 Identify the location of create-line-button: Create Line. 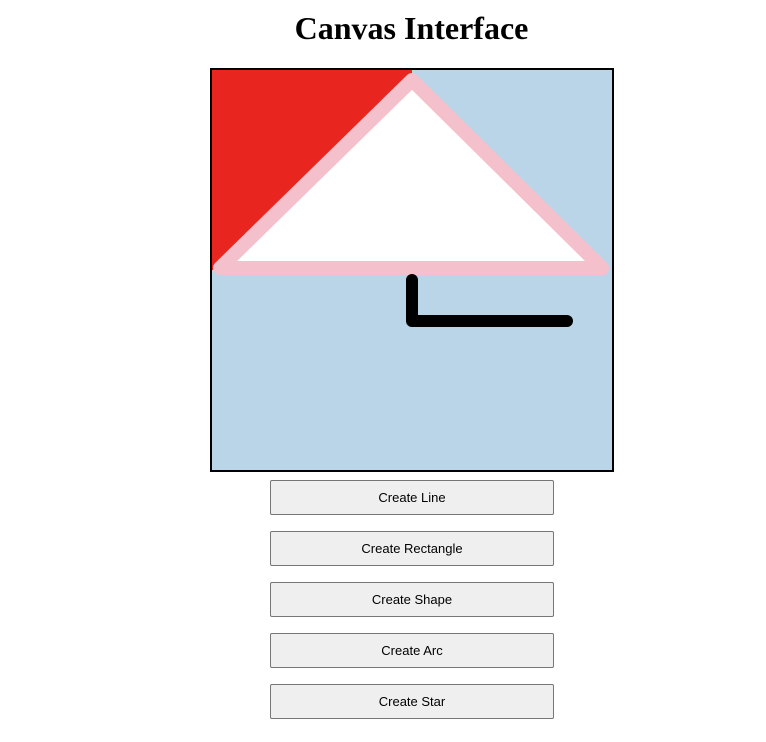
(412, 497).